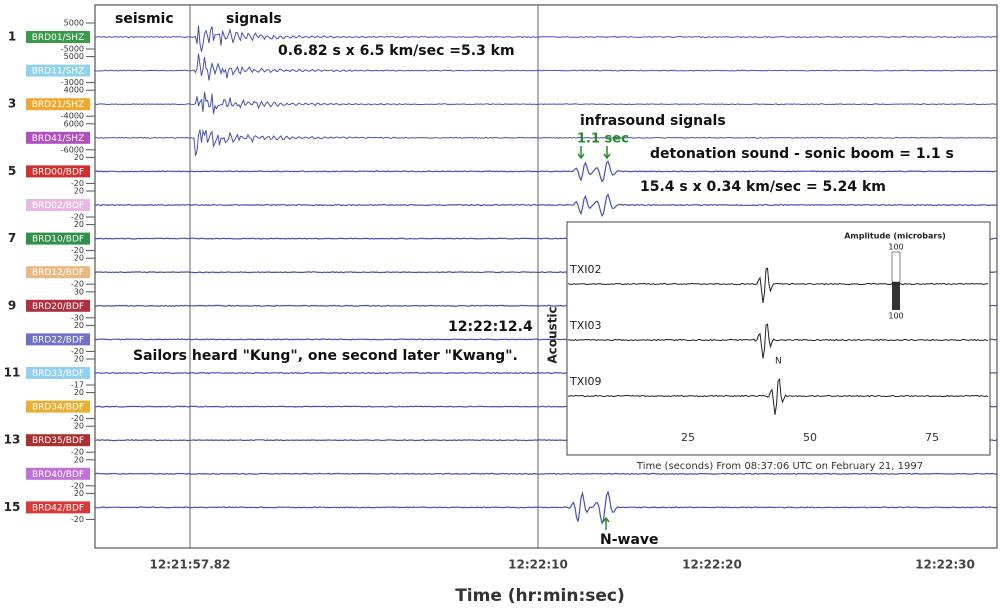 This screenshot has height=609, width=1000. I want to click on scale-label: -30, so click(77, 317).